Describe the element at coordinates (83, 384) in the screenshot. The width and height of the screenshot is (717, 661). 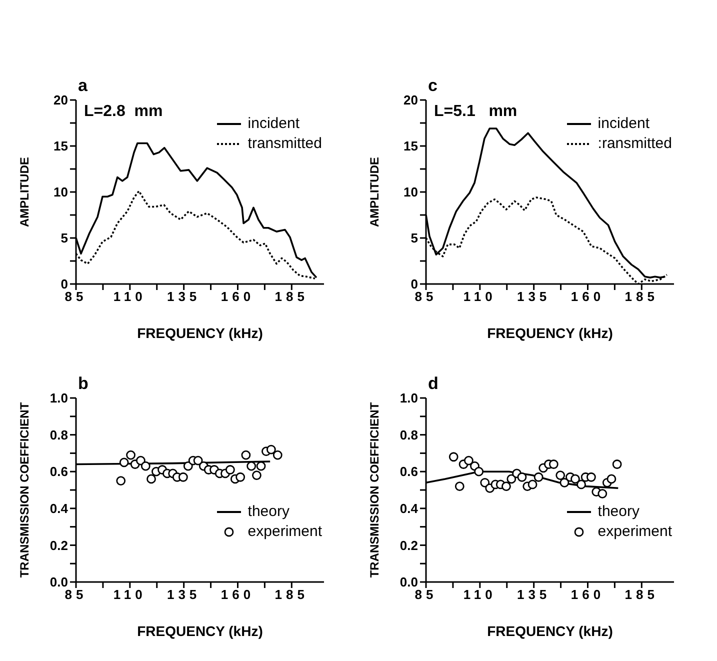
I see `chart-title: b` at that location.